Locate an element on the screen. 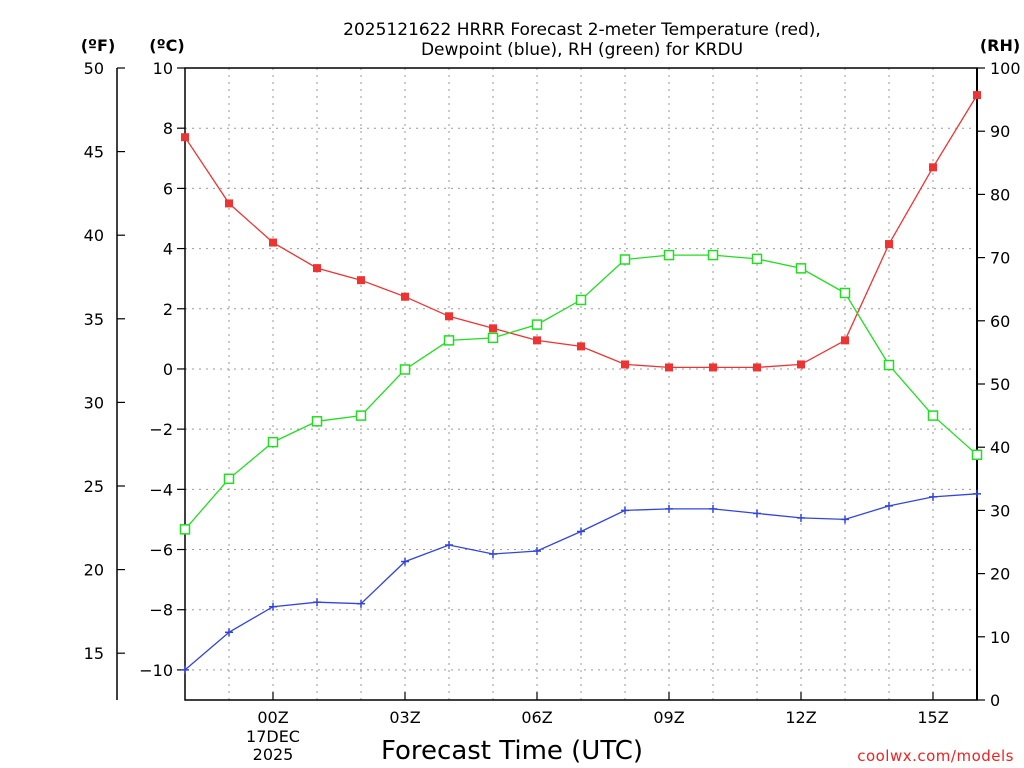 Image resolution: width=1024 pixels, height=768 pixels. celsius-tick-label: −6 is located at coordinates (161, 550).